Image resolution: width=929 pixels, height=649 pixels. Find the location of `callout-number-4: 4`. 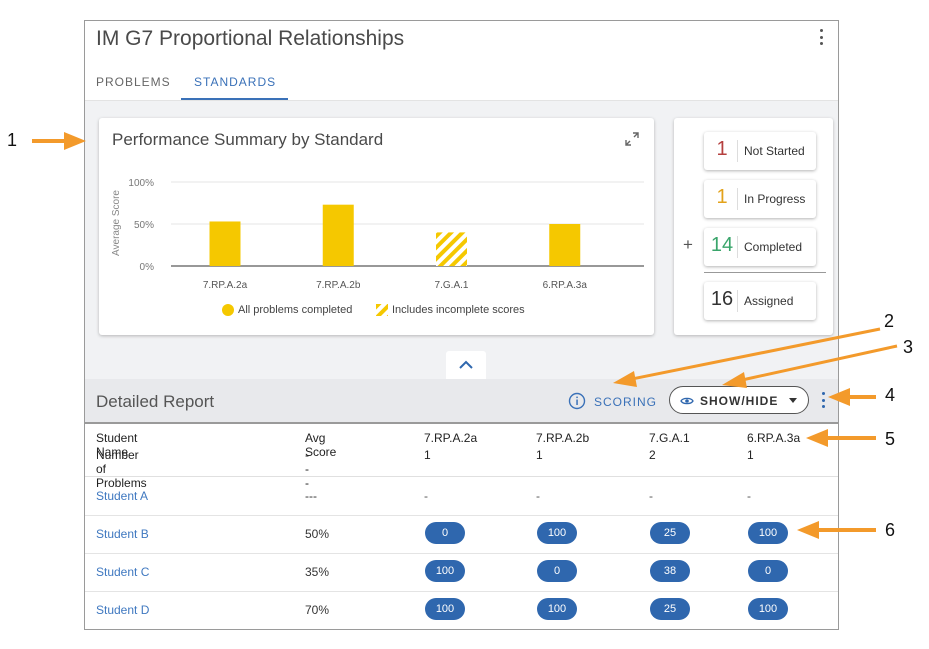

callout-number-4: 4 is located at coordinates (890, 395).